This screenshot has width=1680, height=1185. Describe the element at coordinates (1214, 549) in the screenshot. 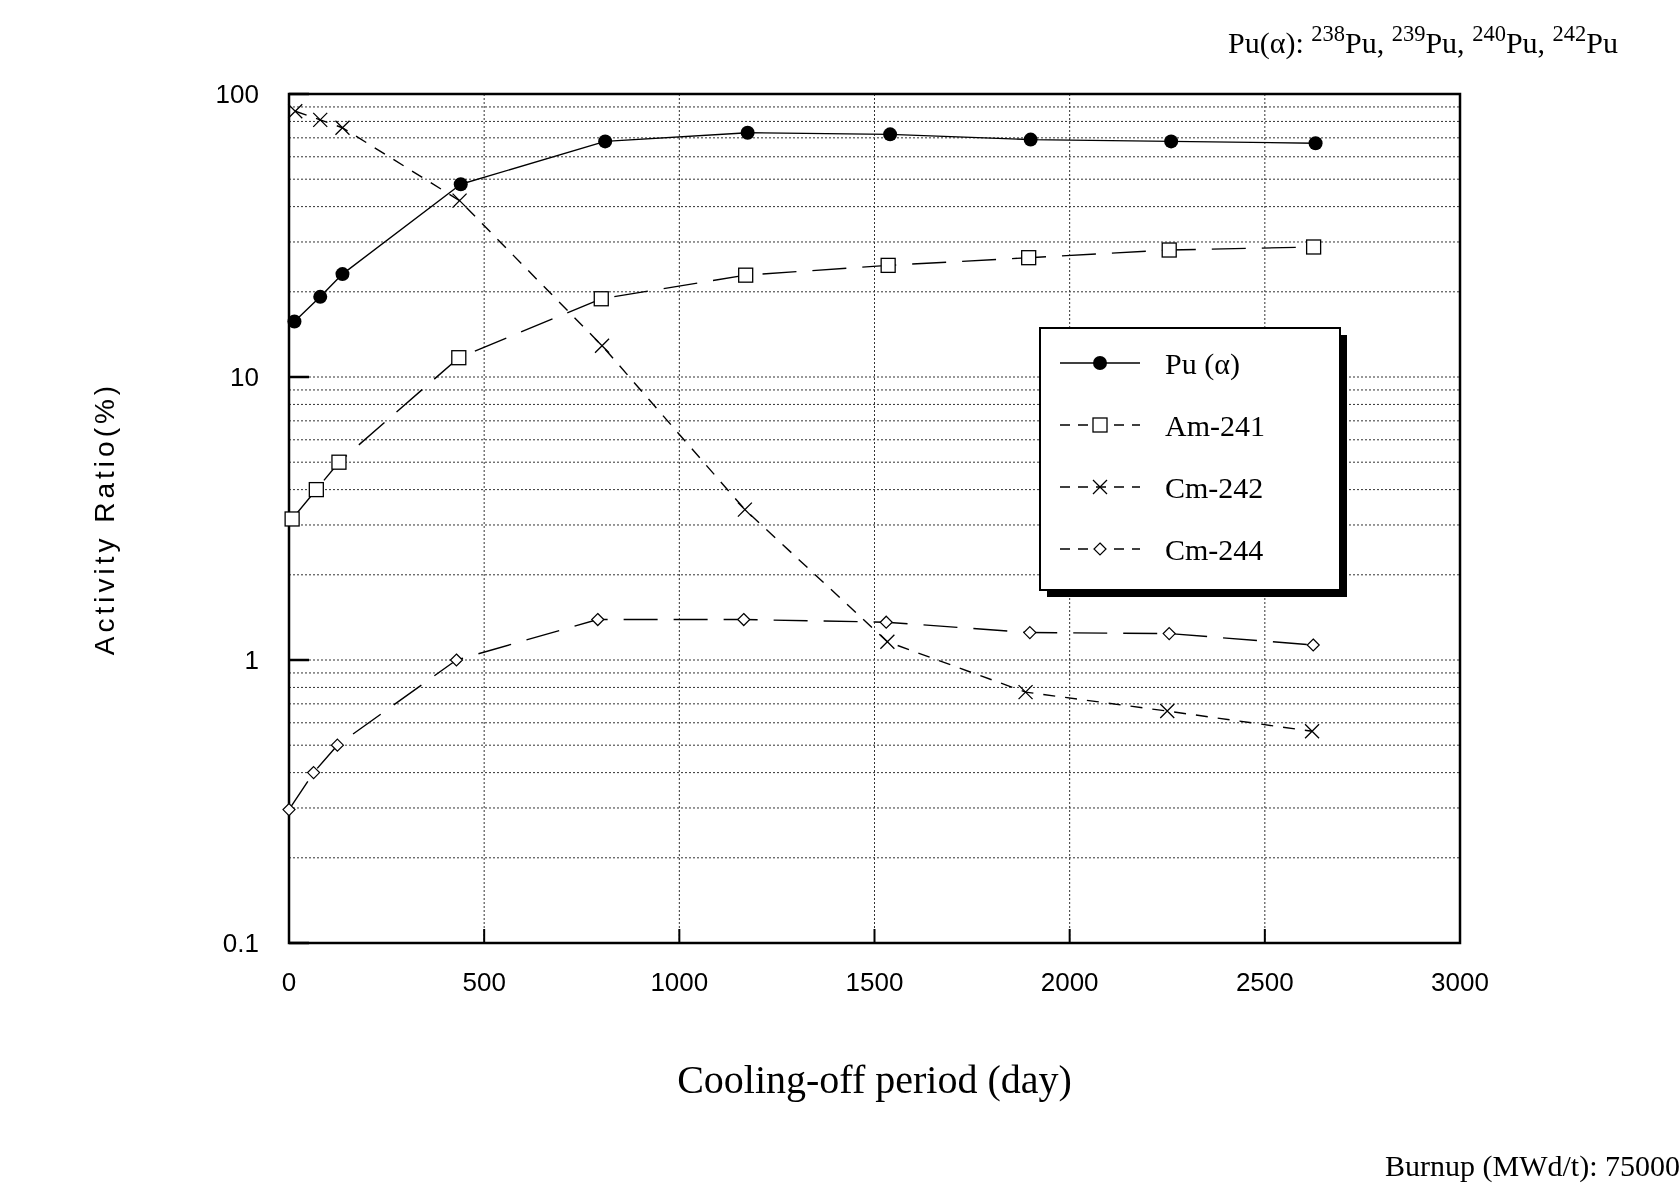

I see `legend-label: Cm-244` at that location.